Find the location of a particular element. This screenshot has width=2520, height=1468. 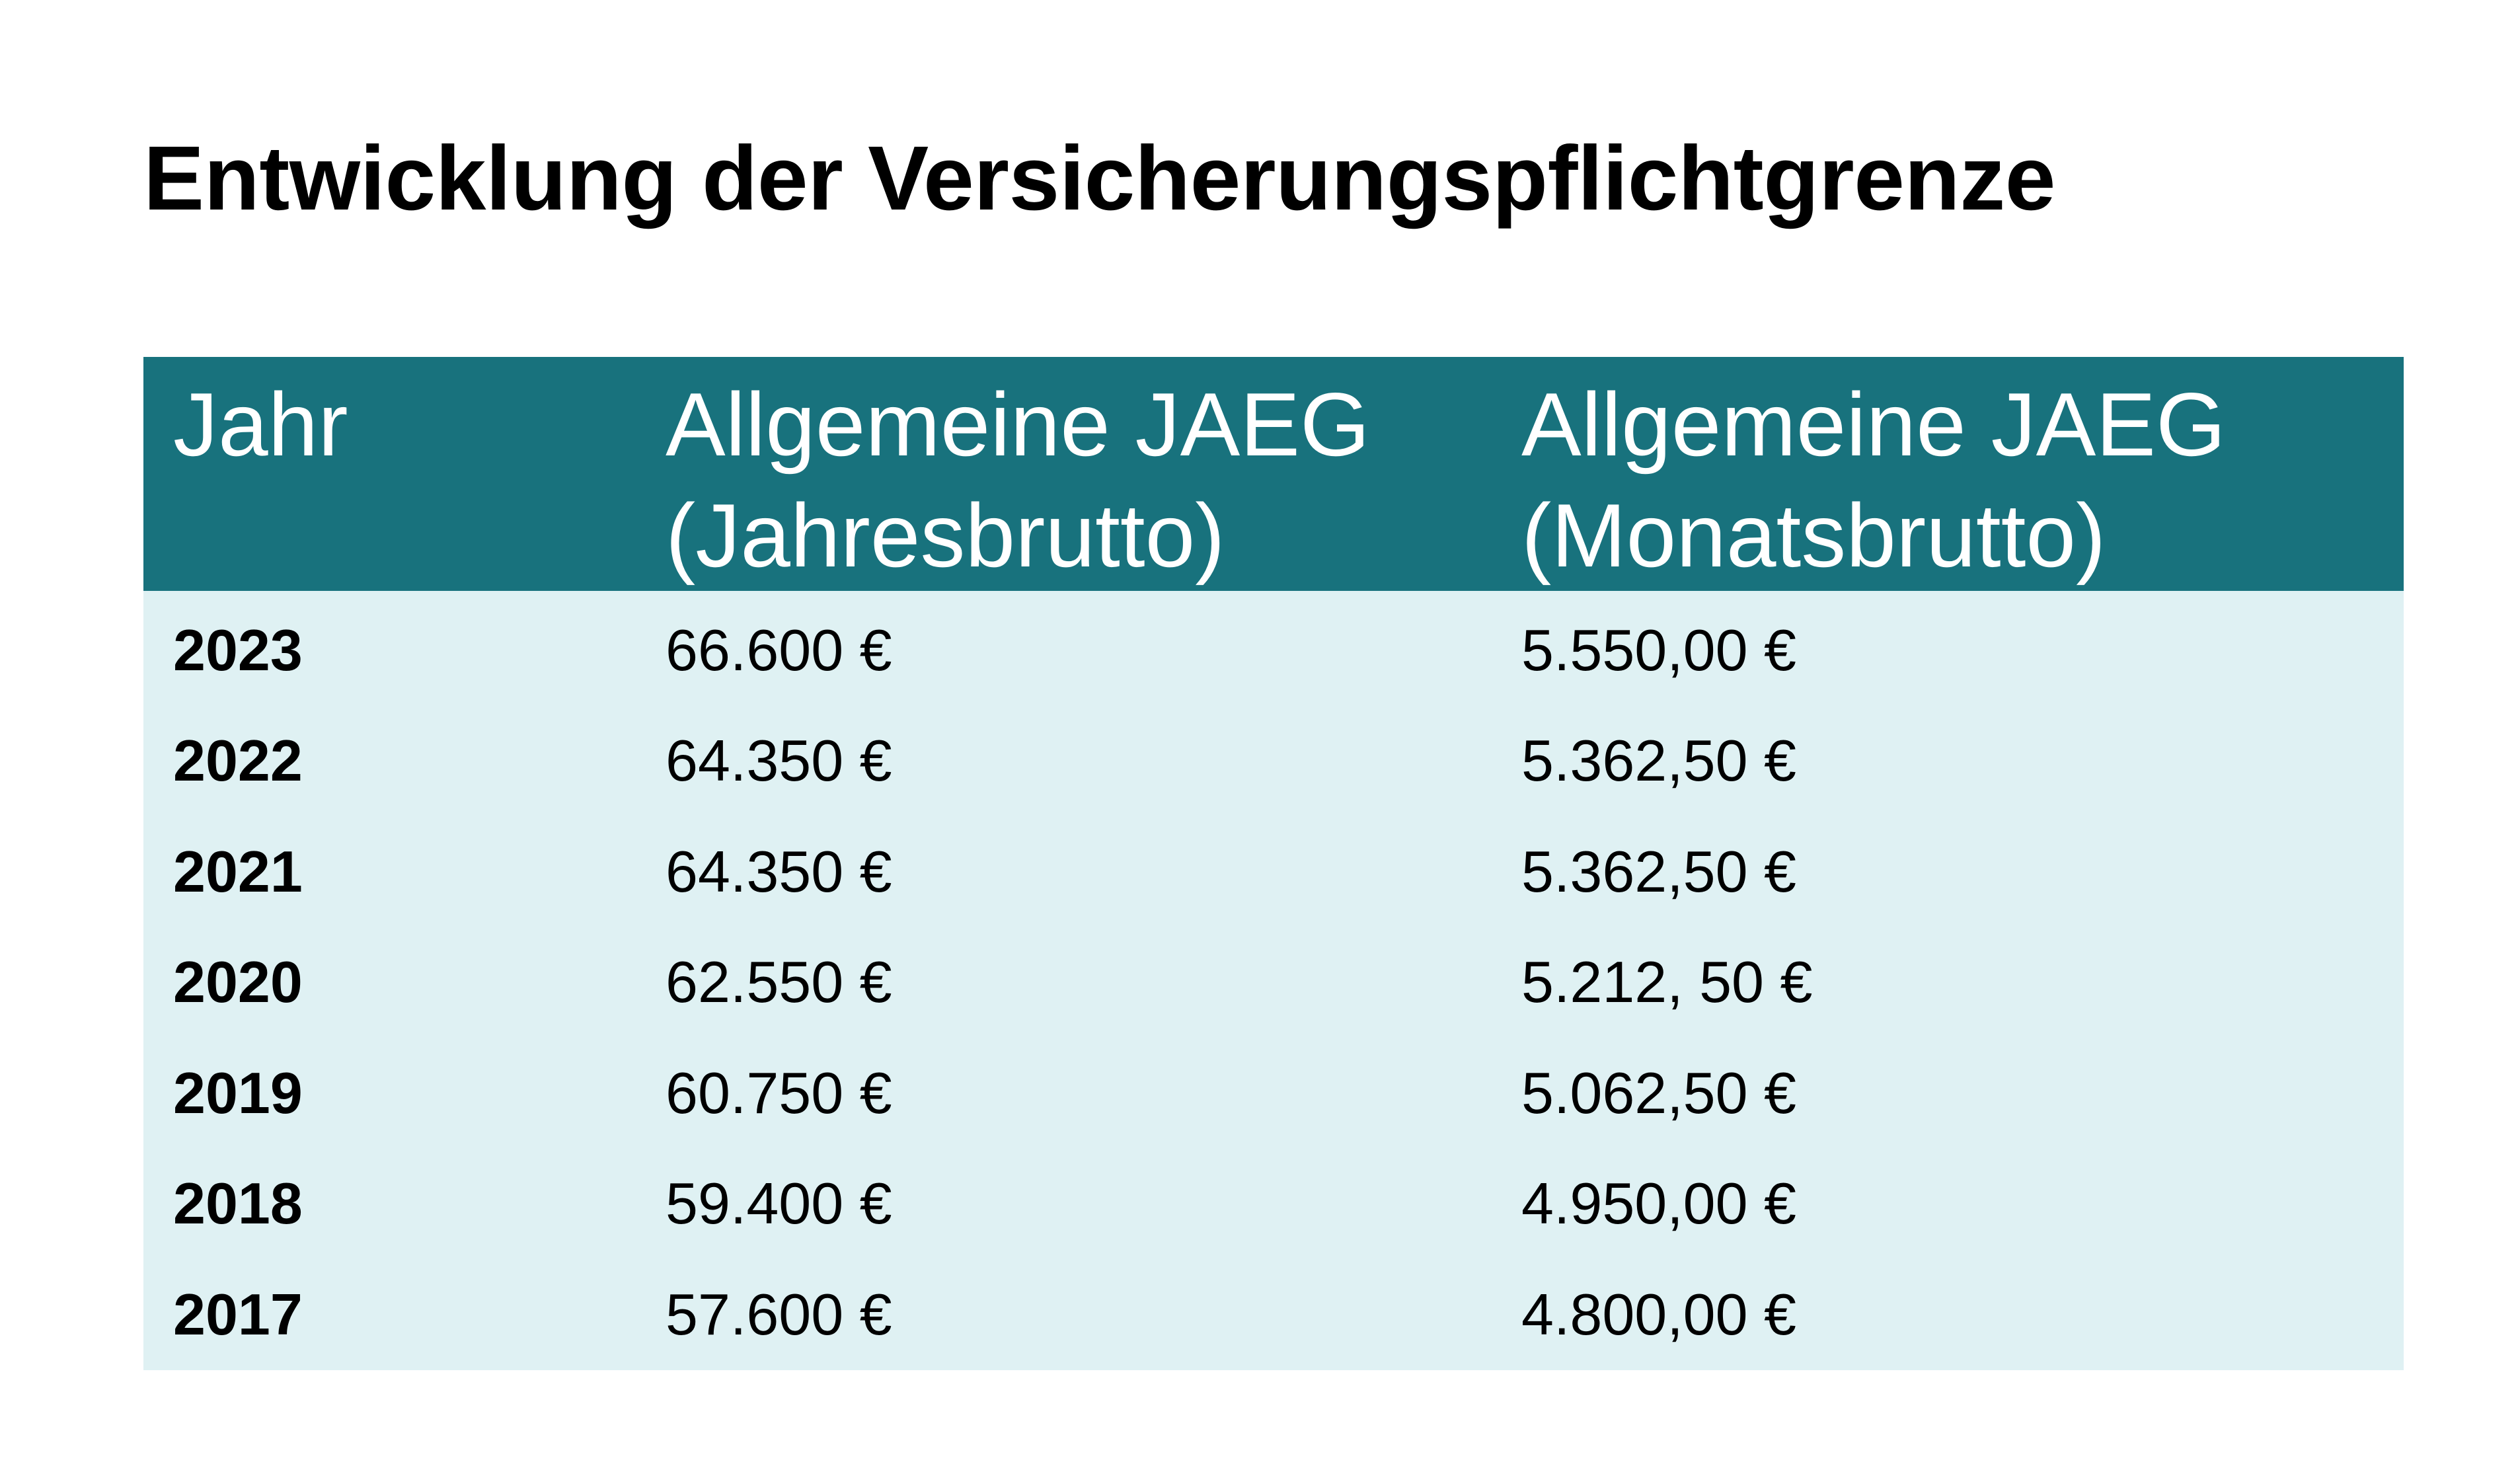

table-row: 2020 62.550 € 5.212, 50 € is located at coordinates (1273, 982).